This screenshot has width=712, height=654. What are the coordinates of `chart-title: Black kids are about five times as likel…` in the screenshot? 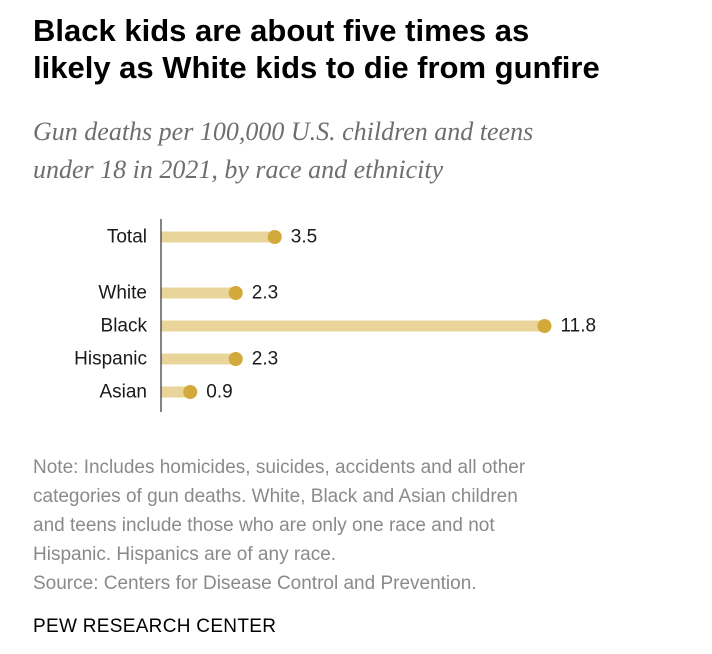 It's located at (363, 49).